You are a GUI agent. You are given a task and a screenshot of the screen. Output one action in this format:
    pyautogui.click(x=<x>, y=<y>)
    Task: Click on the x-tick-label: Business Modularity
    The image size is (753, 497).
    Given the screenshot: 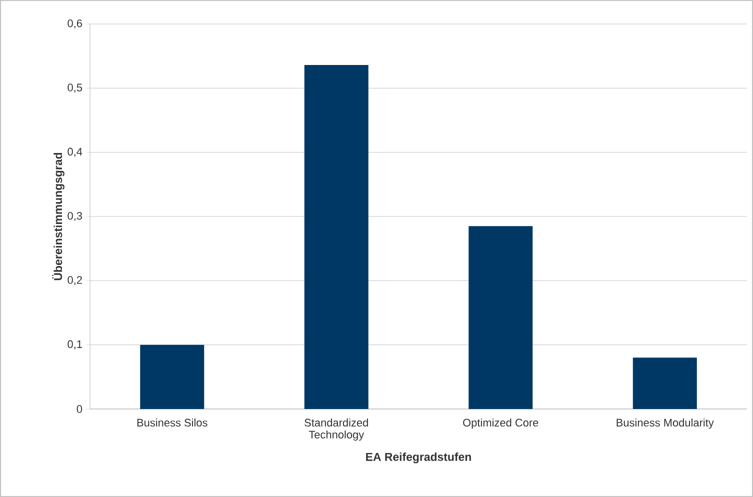 What is the action you would take?
    pyautogui.click(x=665, y=423)
    